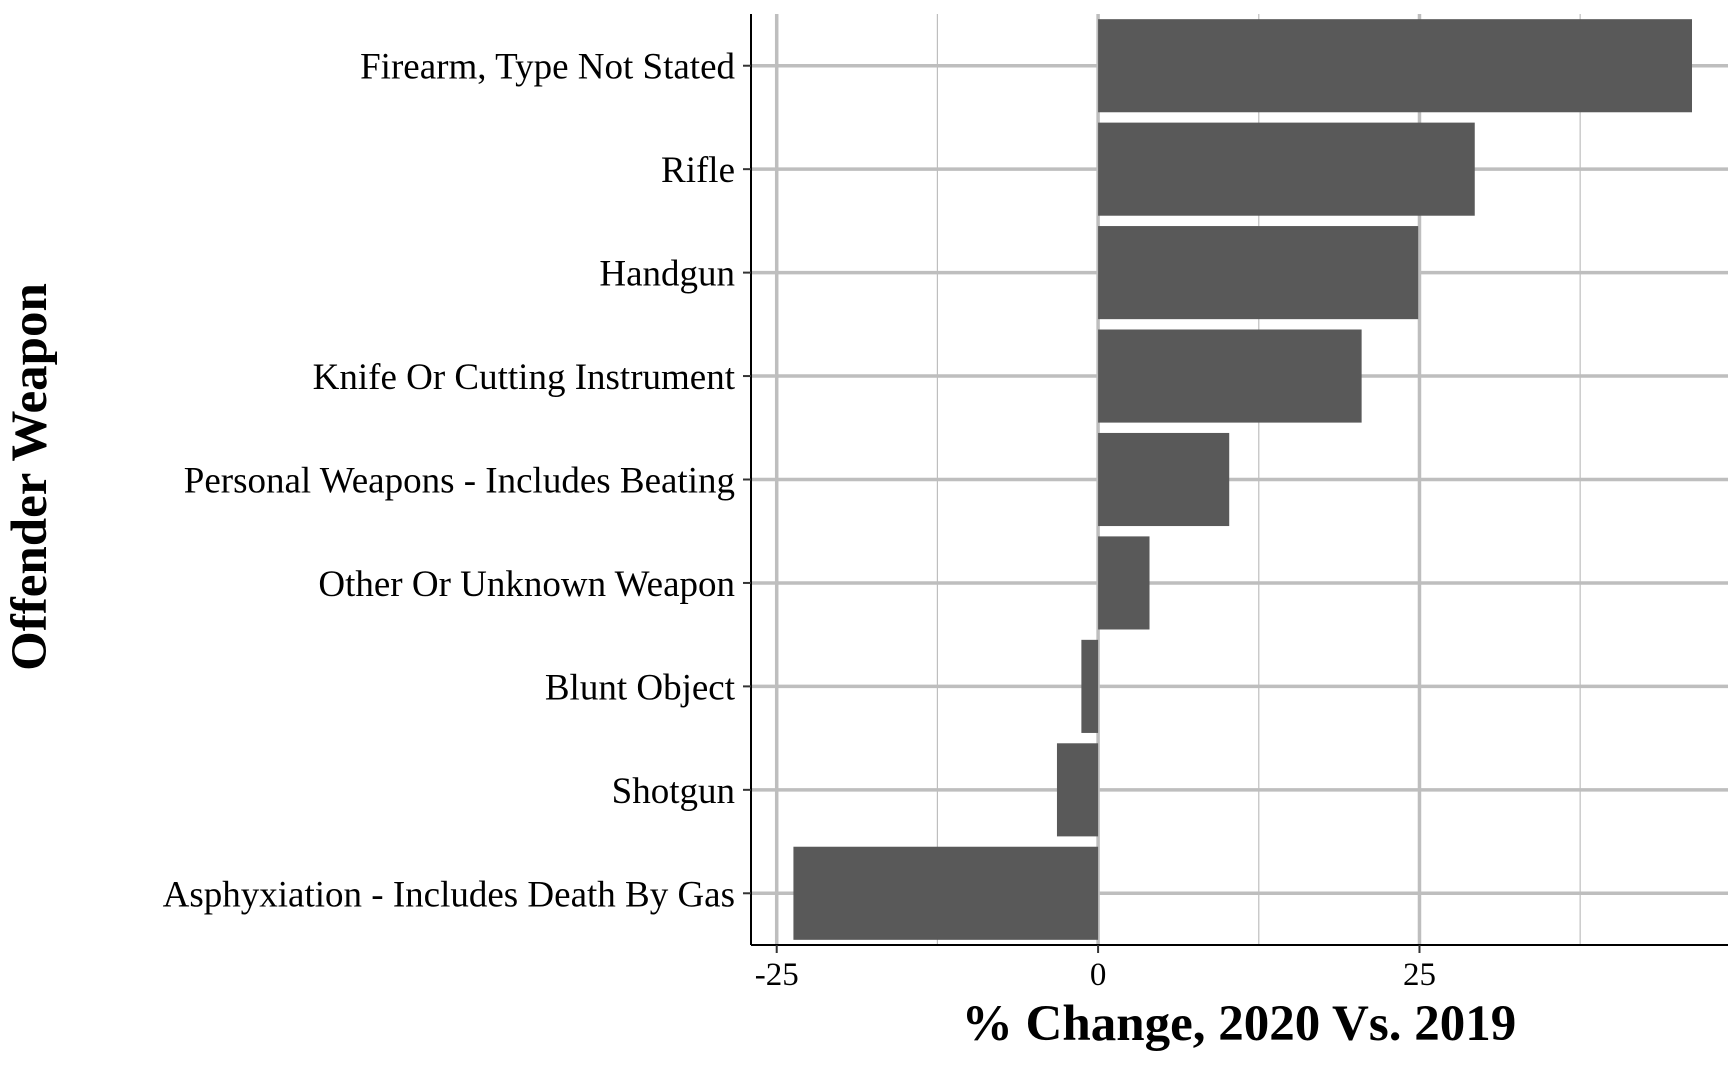 The image size is (1728, 1072). What do you see at coordinates (459, 481) in the screenshot?
I see `category-label: Personal Weapons - Includes Beating` at bounding box center [459, 481].